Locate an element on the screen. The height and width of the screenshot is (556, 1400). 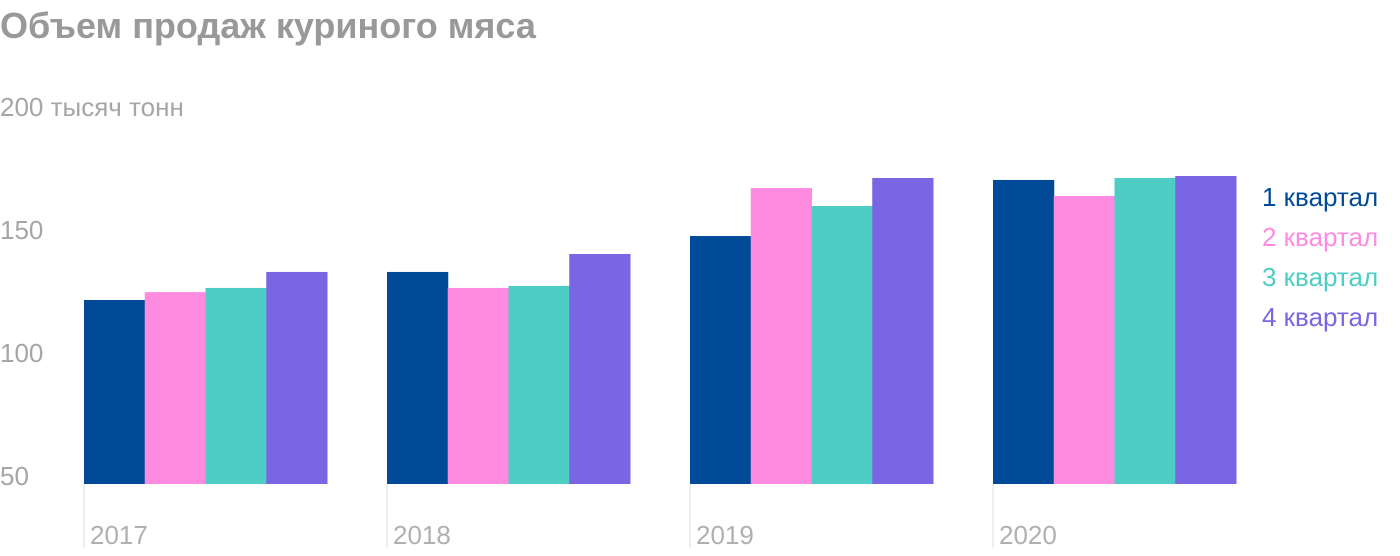
legend-label: 4 квартал is located at coordinates (1320, 317).